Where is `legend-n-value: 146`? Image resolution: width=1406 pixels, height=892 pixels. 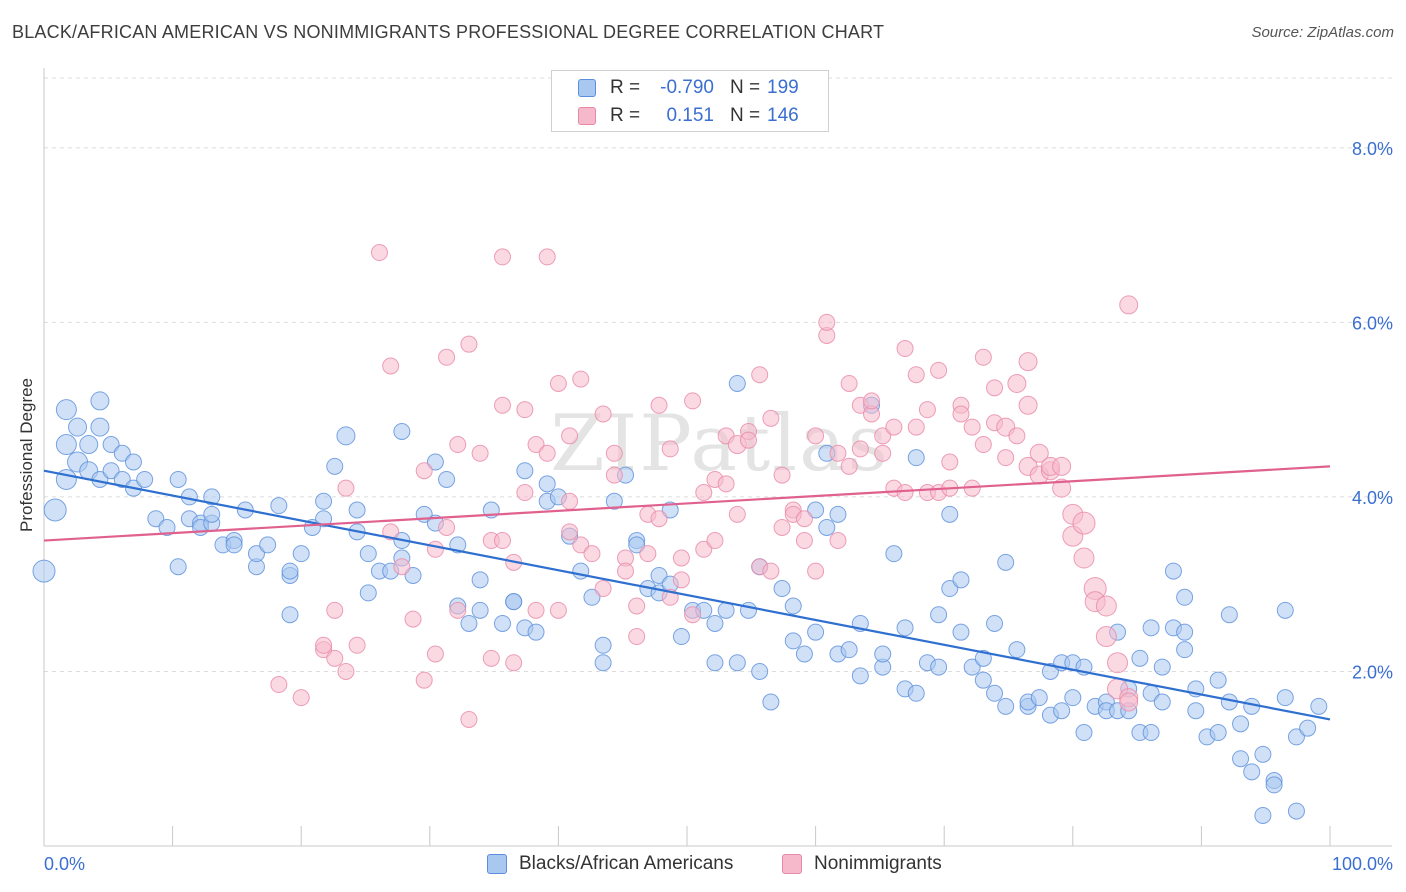 legend-n-value: 146 is located at coordinates (783, 115).